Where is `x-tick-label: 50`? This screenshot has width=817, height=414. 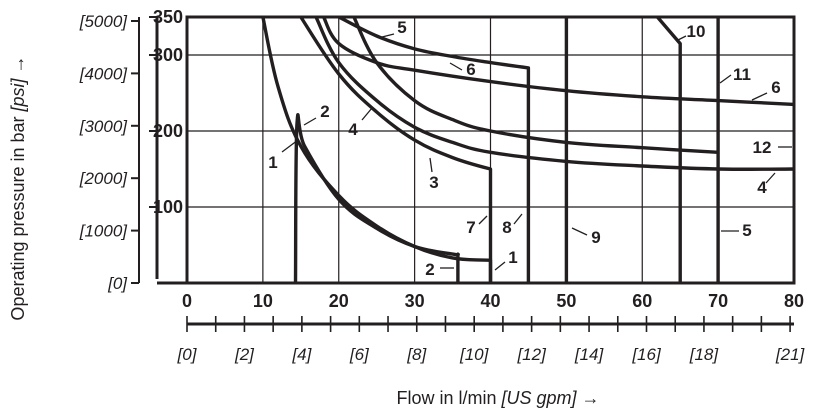 x-tick-label: 50 is located at coordinates (566, 301).